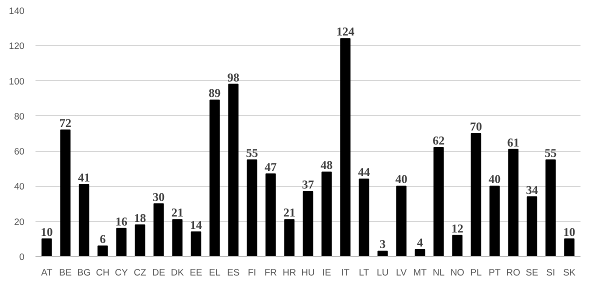  I want to click on data-label: 61, so click(513, 142).